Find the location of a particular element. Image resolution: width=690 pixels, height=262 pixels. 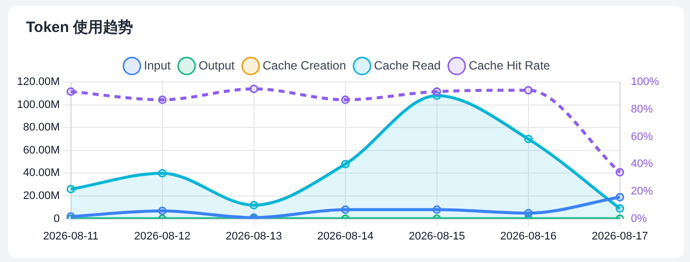

y-tick-label: 100.00M is located at coordinates (38, 104).